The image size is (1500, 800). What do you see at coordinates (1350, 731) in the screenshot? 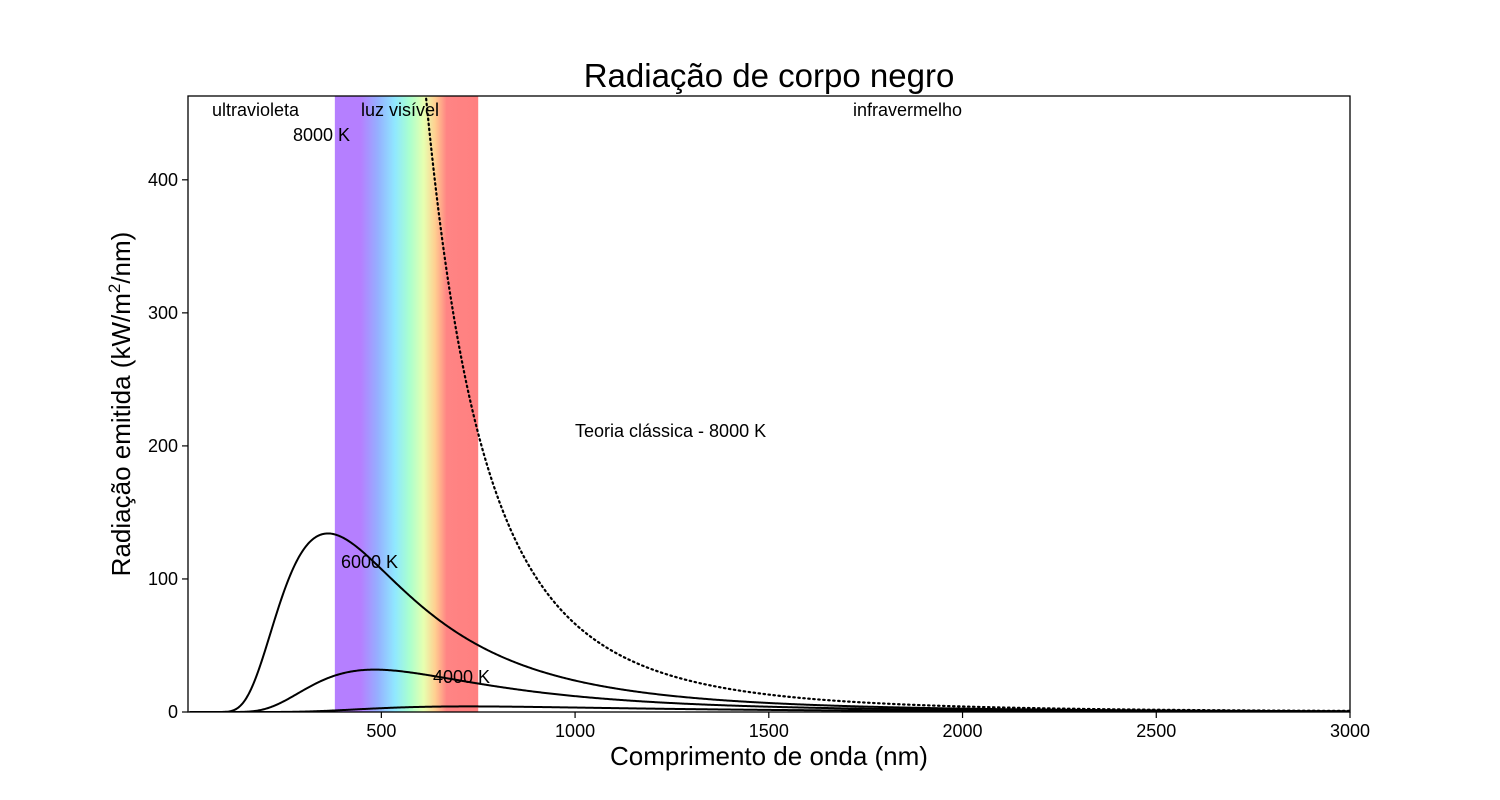
I see `x-tick-label: 3000` at bounding box center [1350, 731].